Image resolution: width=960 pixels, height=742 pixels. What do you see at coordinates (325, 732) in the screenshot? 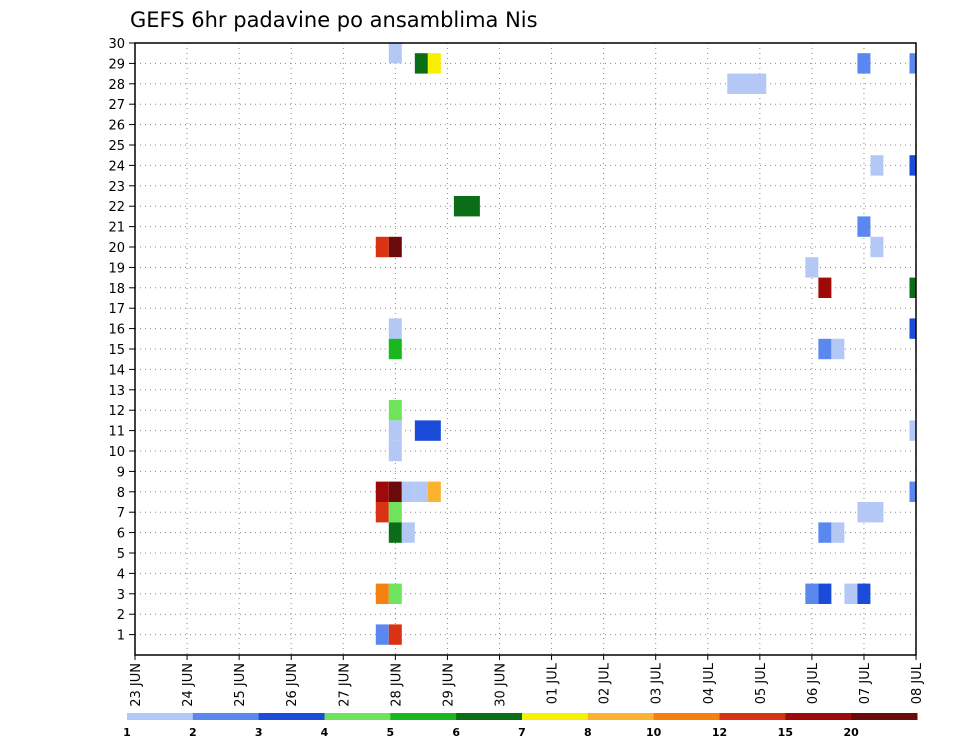
I see `legend-label: 4` at bounding box center [325, 732].